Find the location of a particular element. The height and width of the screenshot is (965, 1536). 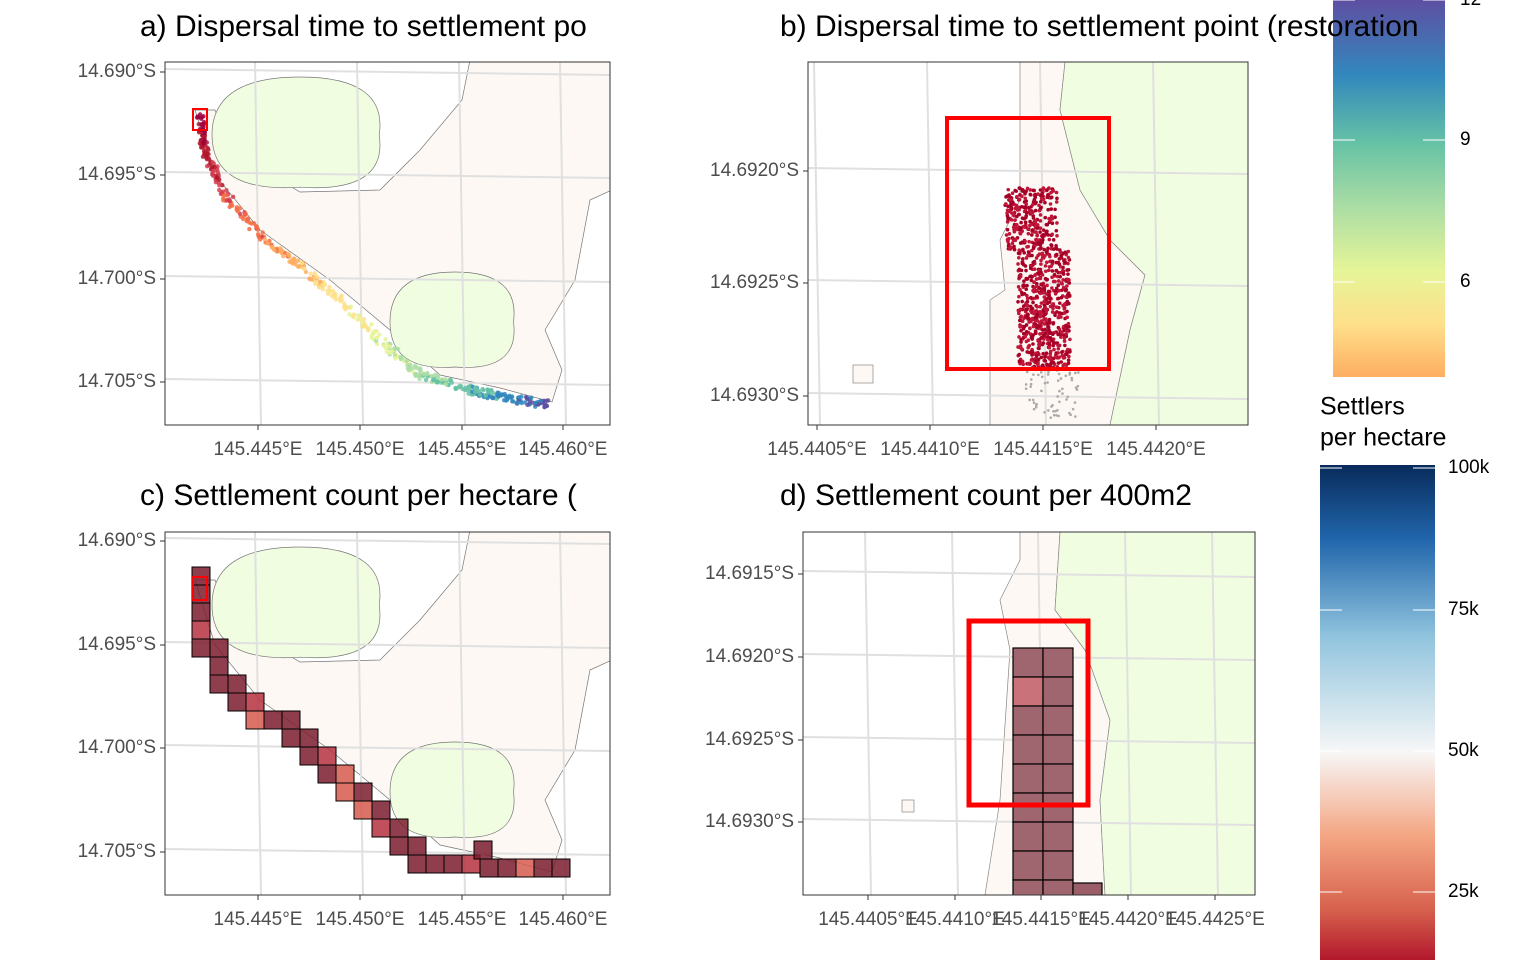

reef is located at coordinates (296, 602).